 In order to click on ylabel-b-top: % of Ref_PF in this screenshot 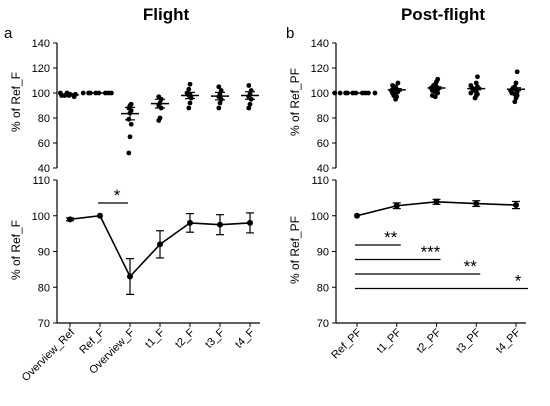, I will do `click(295, 102)`.